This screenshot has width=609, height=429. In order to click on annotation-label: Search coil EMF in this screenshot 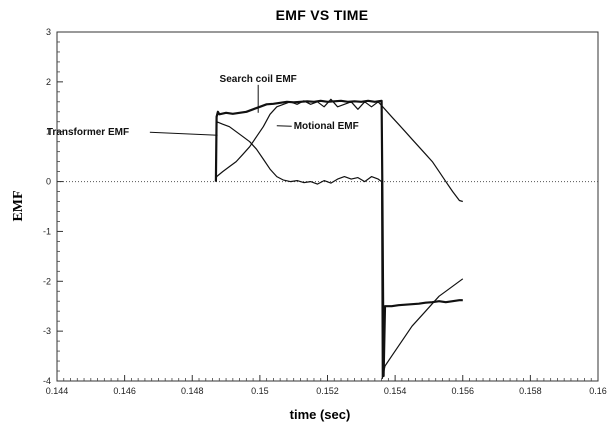, I will do `click(258, 79)`.